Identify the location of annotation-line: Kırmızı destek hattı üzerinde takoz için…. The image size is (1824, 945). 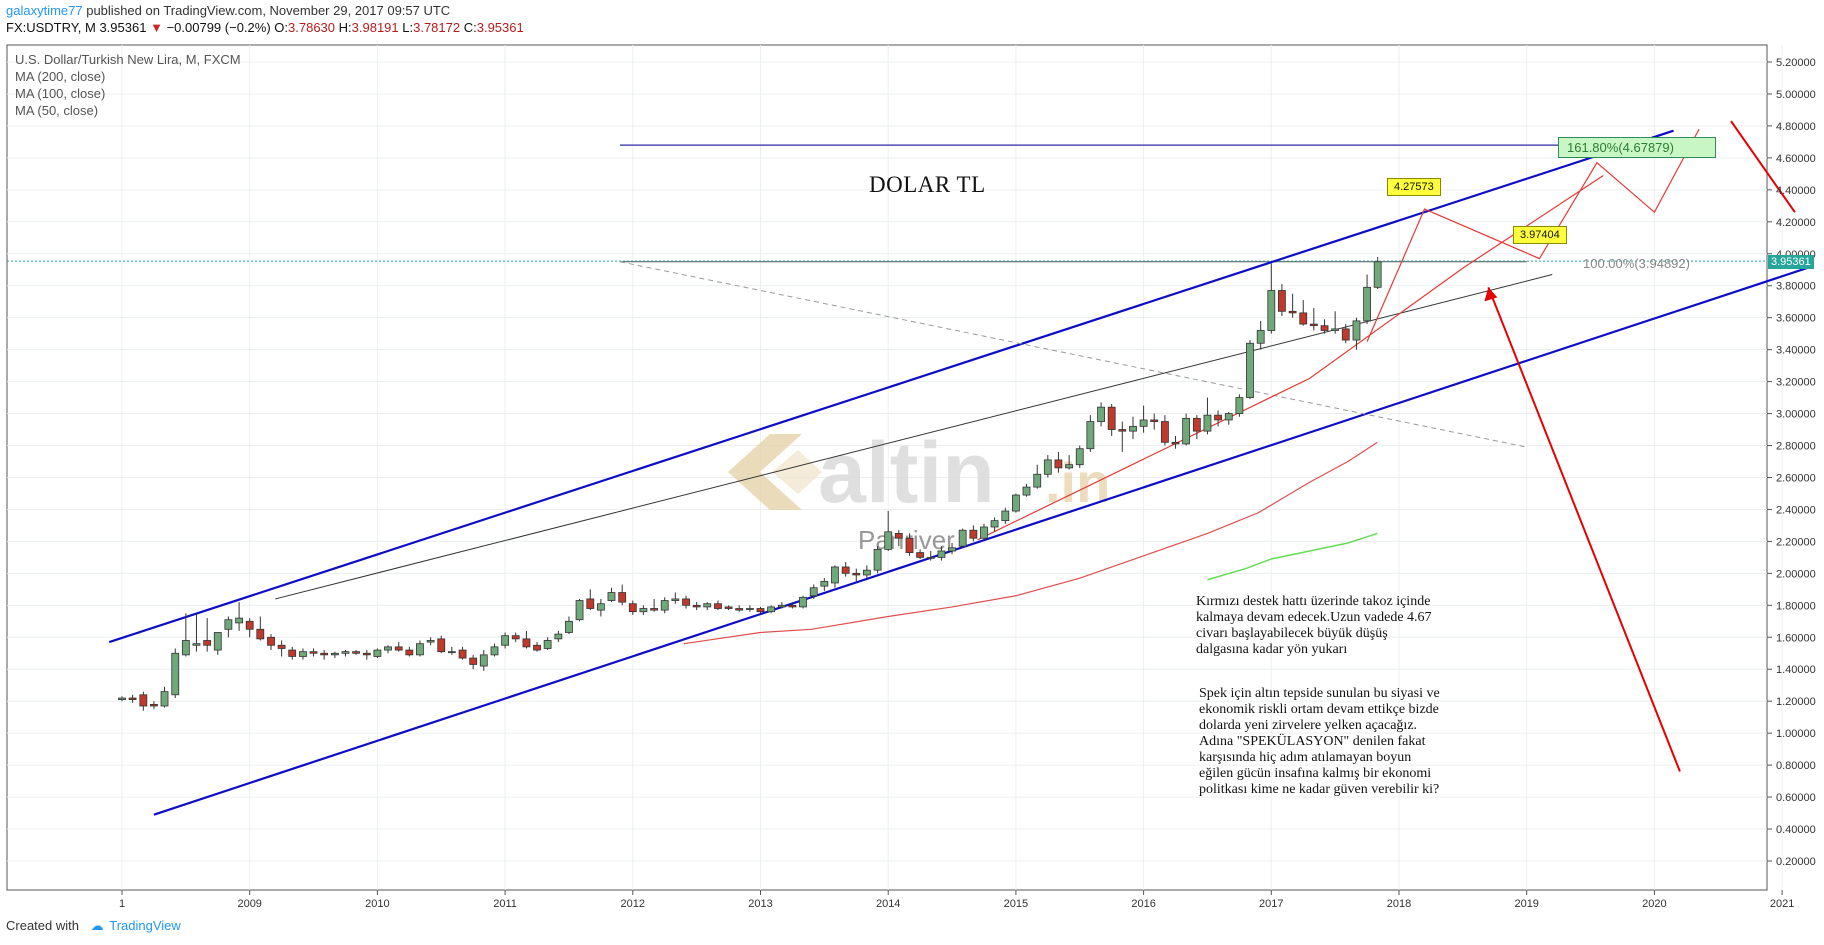
(1313, 601).